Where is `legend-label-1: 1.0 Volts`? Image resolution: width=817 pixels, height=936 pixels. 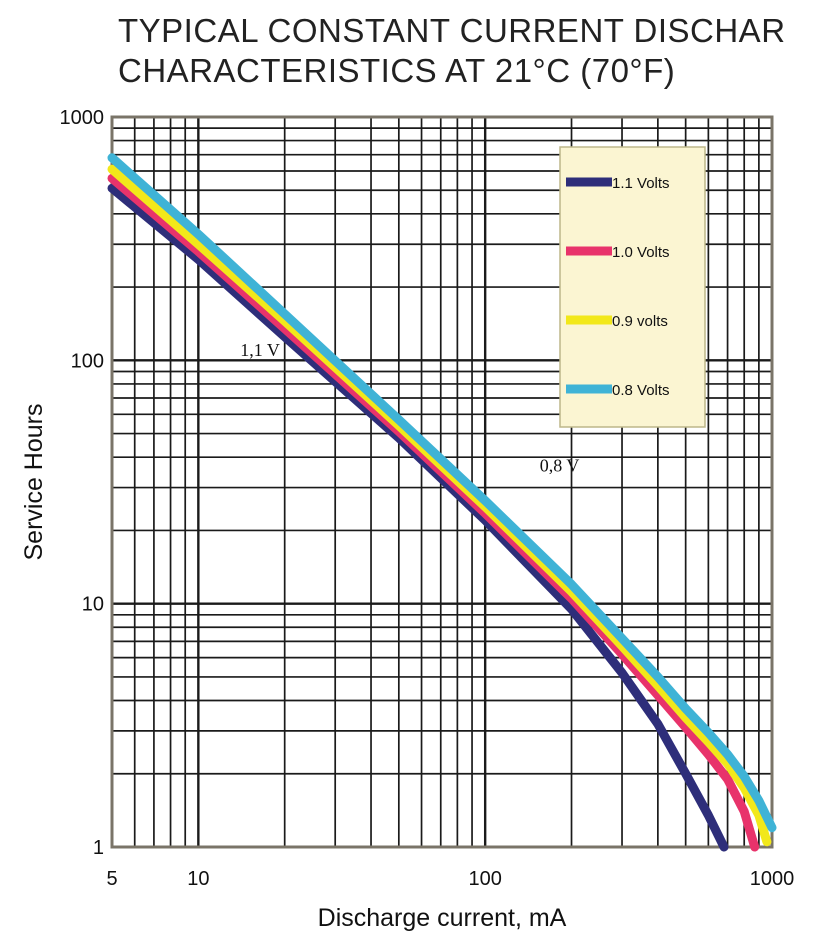 legend-label-1: 1.0 Volts is located at coordinates (641, 252).